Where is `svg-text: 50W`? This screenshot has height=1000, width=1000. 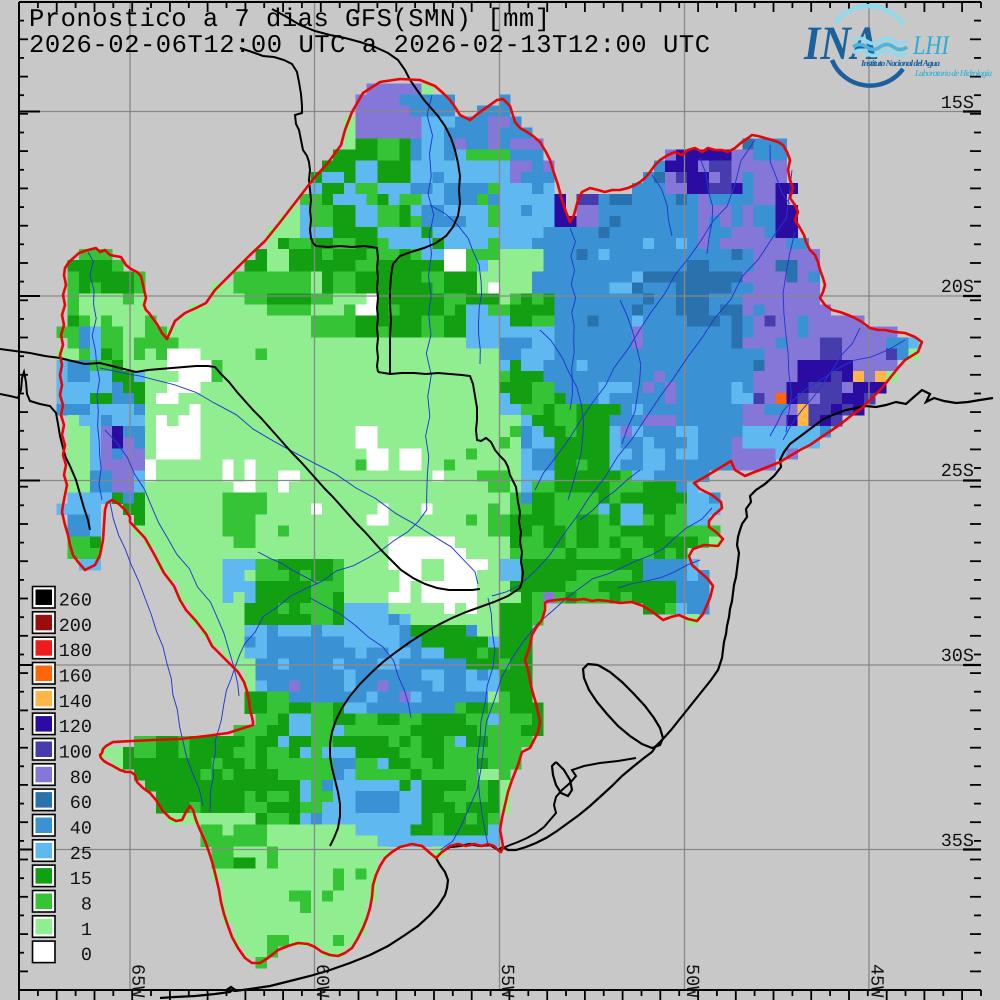
svg-text: 50W is located at coordinates (691, 981).